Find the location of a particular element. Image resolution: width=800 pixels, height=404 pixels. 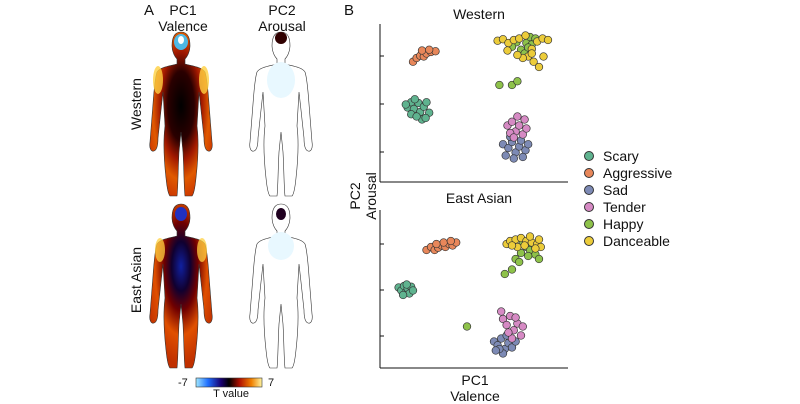

legend-swatch-sad is located at coordinates (589, 190).